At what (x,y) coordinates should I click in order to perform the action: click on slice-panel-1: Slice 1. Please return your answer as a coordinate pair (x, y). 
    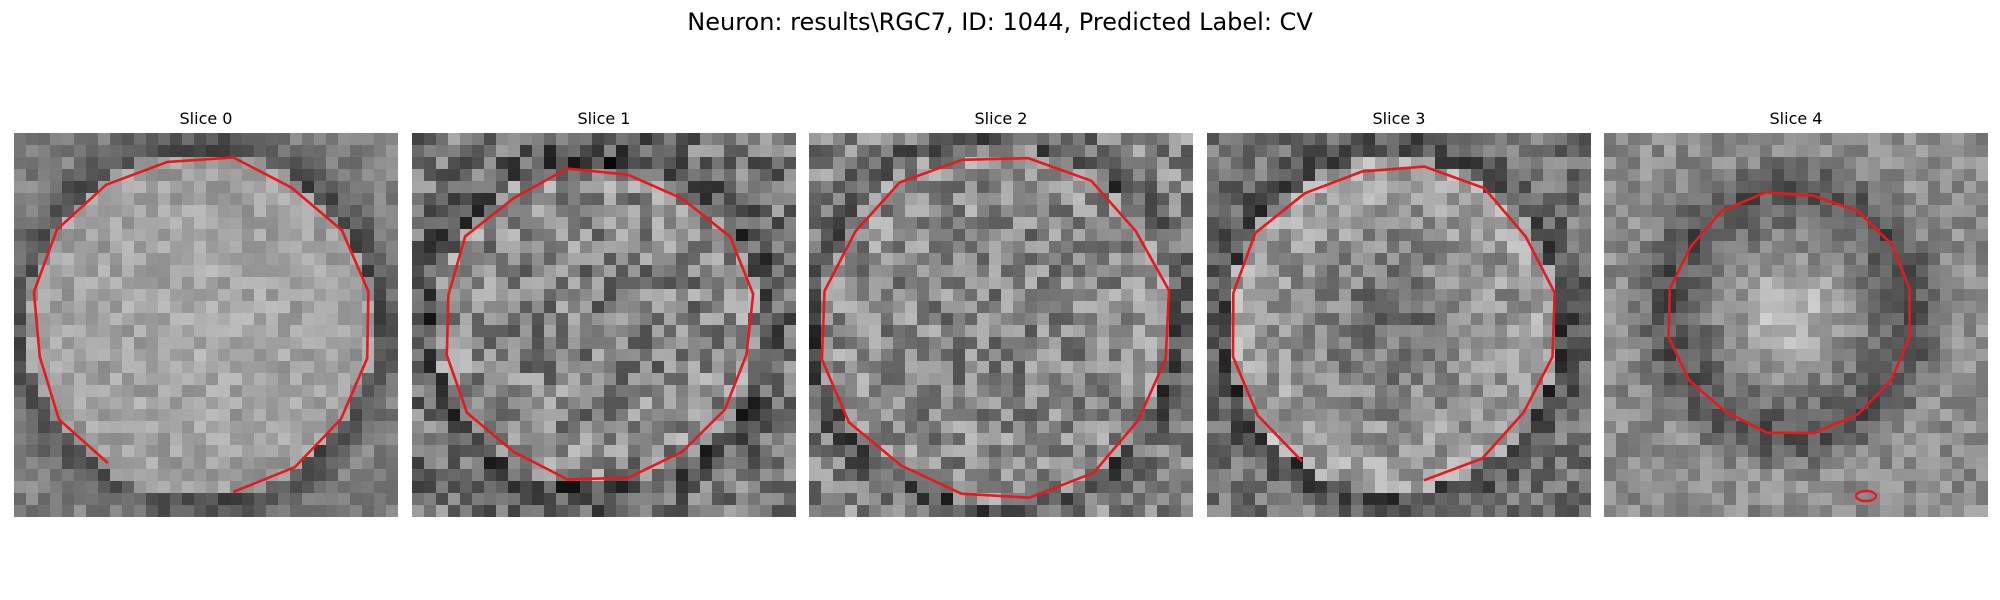
    Looking at the image, I should click on (604, 312).